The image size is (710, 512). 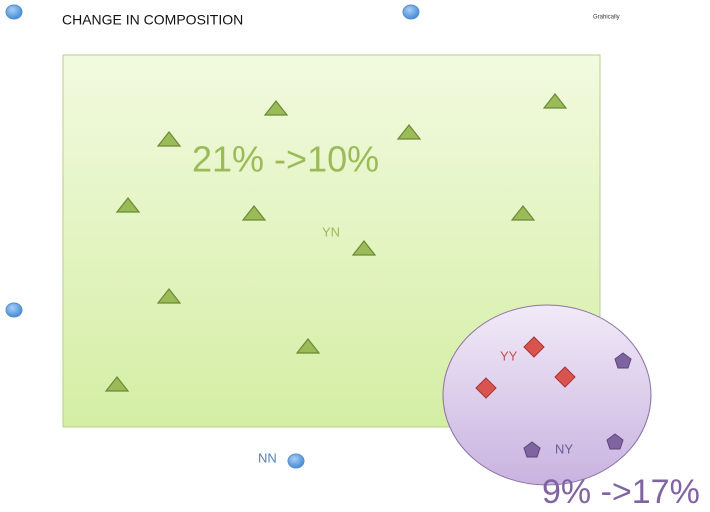 I want to click on ny-change: 9% ->17%, so click(x=621, y=492).